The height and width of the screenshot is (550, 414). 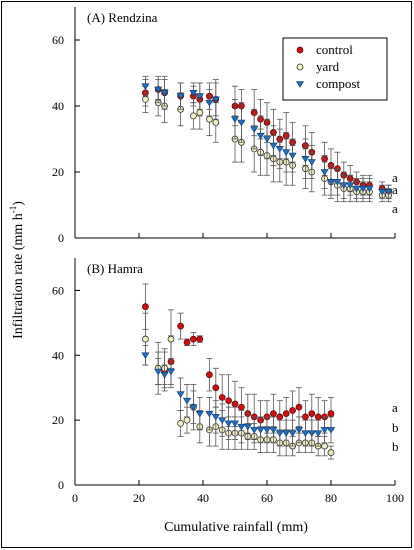 I want to click on legend-label-control: control, so click(x=334, y=49).